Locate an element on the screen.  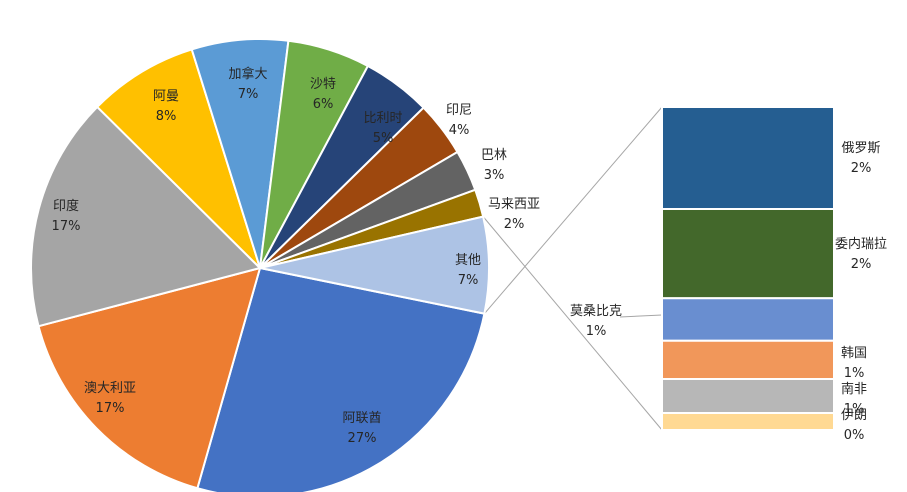
slice-name-label: 巴林 is located at coordinates (494, 155).